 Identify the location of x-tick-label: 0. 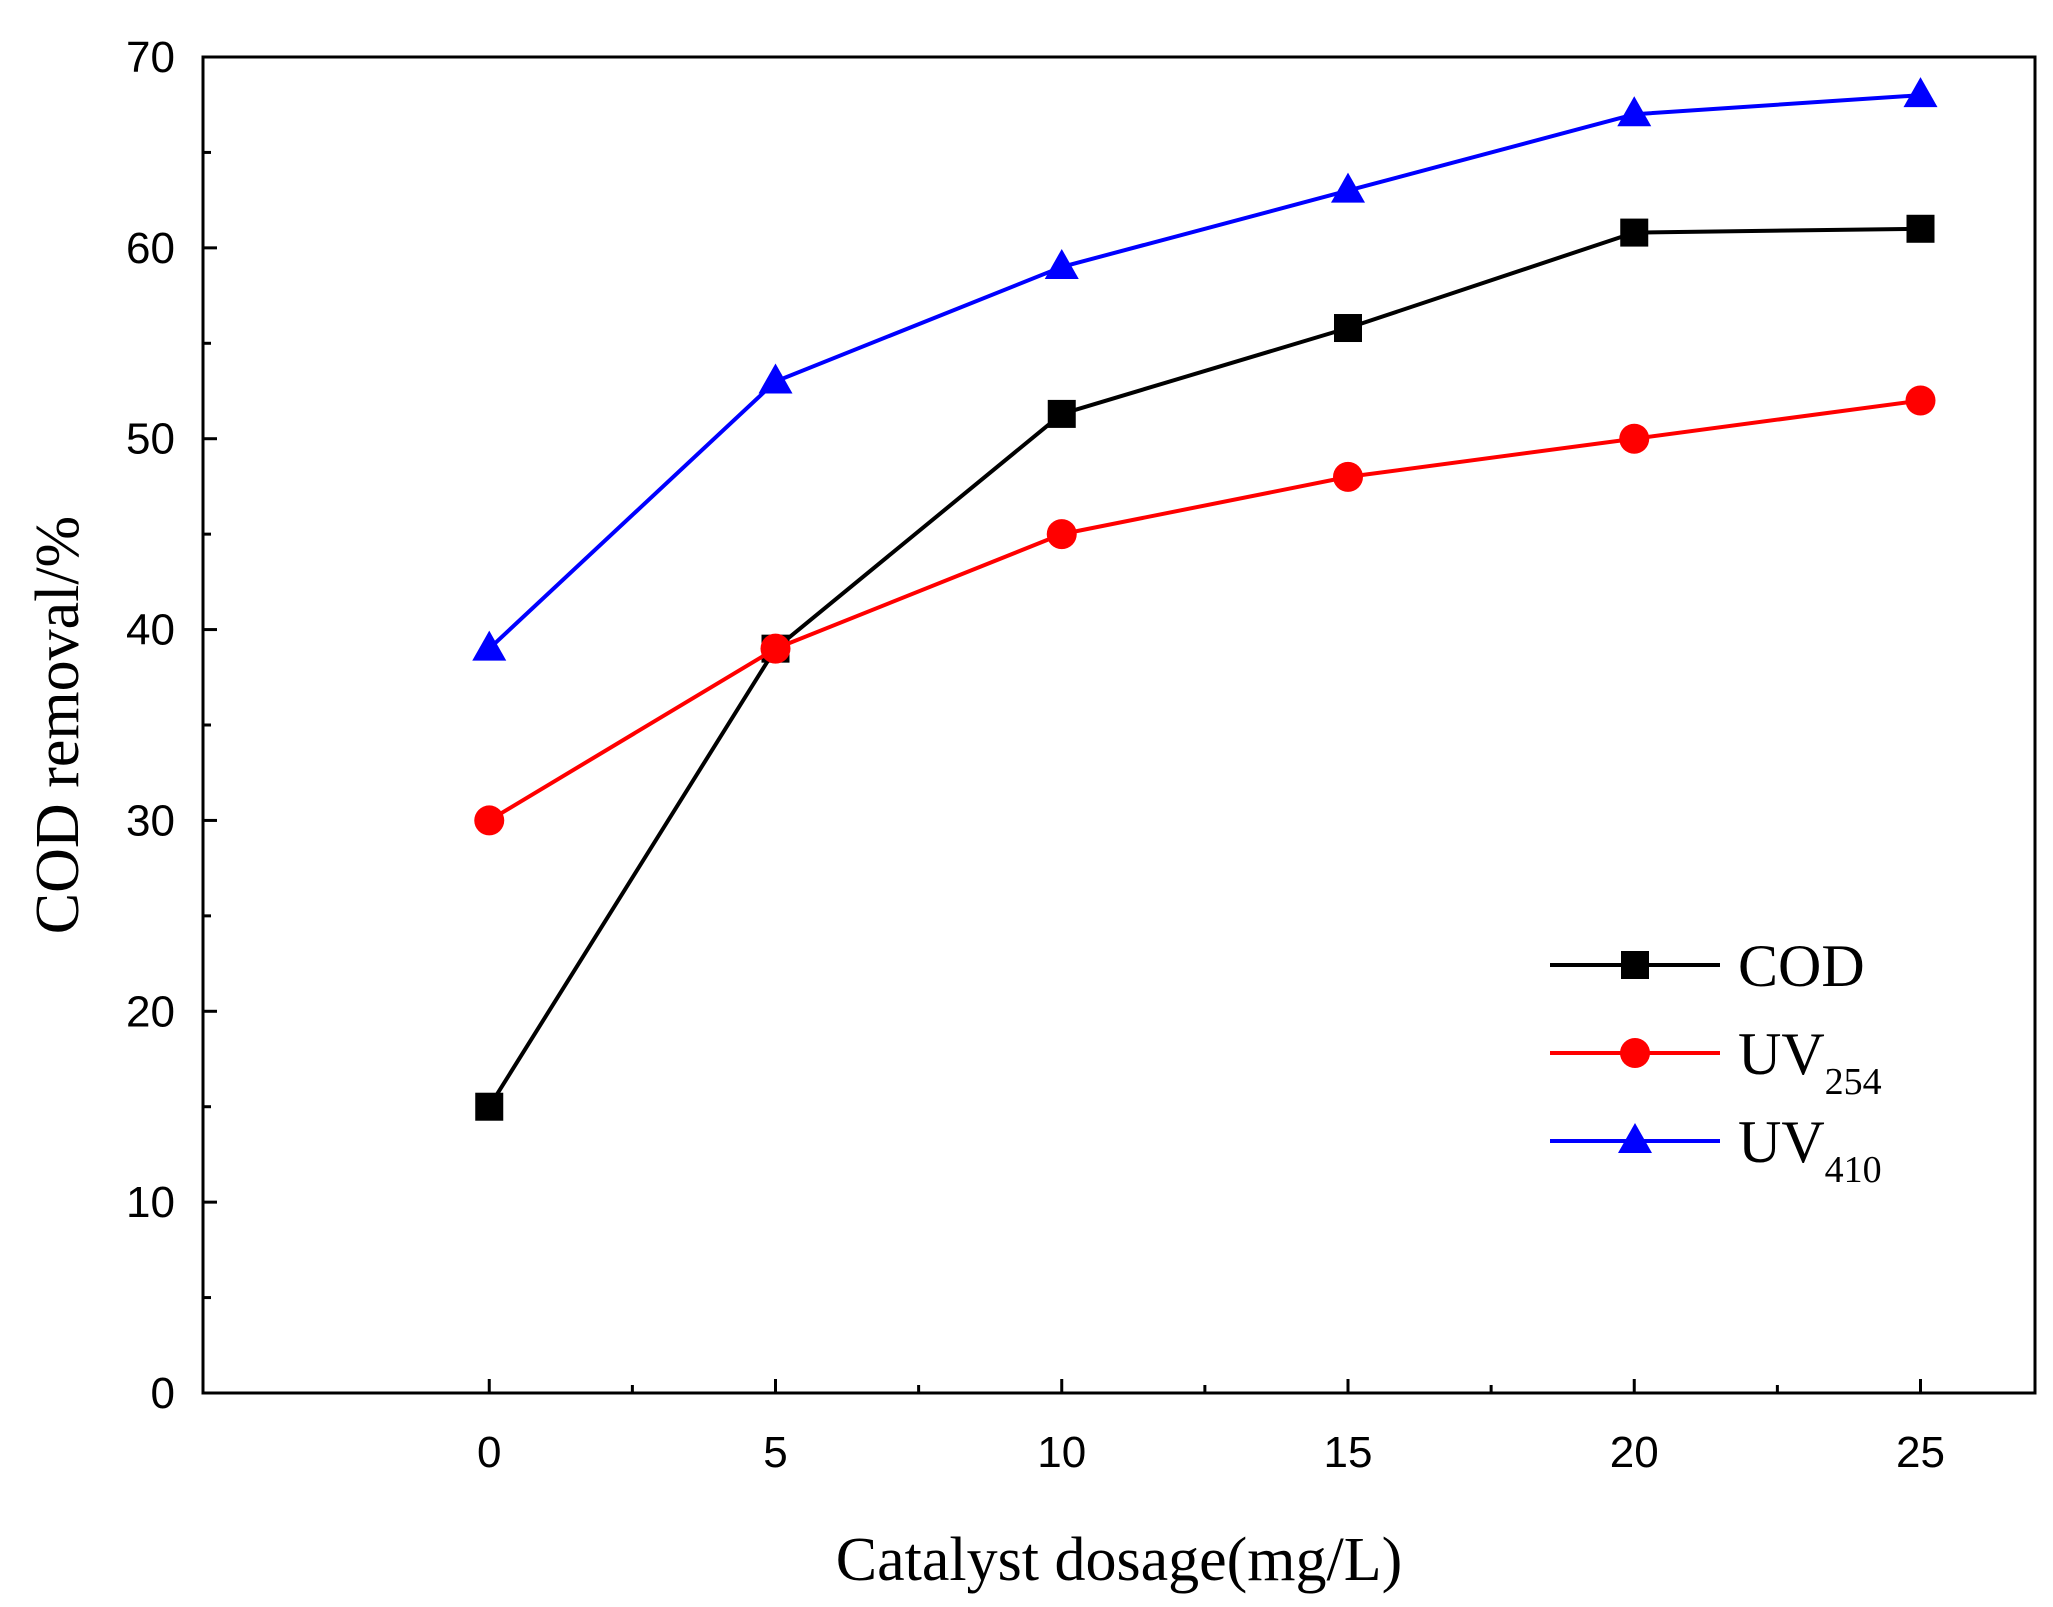
(489, 1452).